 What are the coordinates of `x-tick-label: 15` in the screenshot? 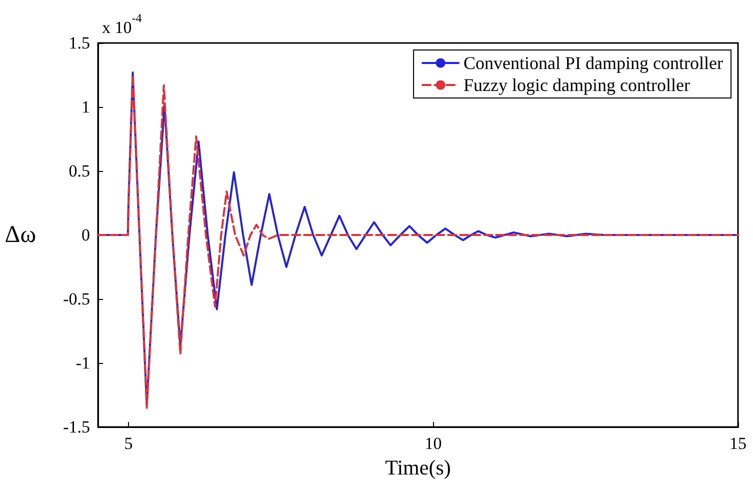 It's located at (738, 443).